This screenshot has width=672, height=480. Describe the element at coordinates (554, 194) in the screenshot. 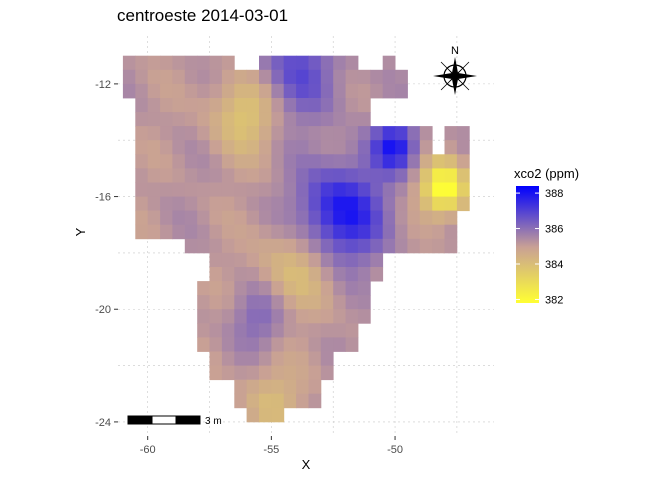

I see `legend-tick-label: 388` at that location.